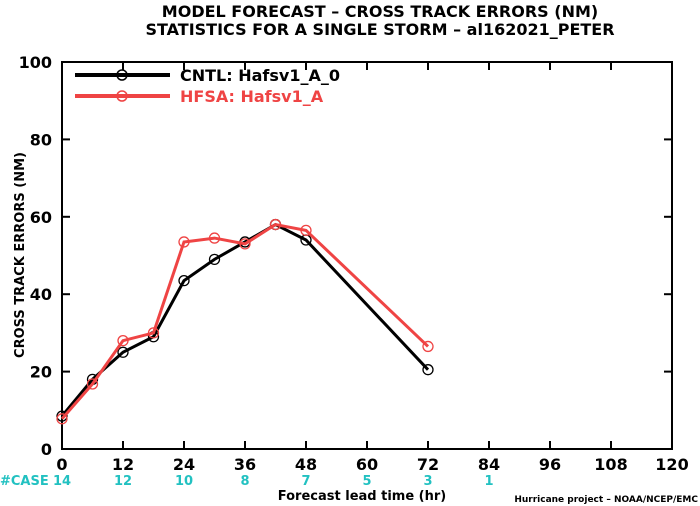  What do you see at coordinates (380, 11) in the screenshot?
I see `chart-title-line1: MODEL FORECAST – CROSS TRACK ERRORS (NM)` at bounding box center [380, 11].